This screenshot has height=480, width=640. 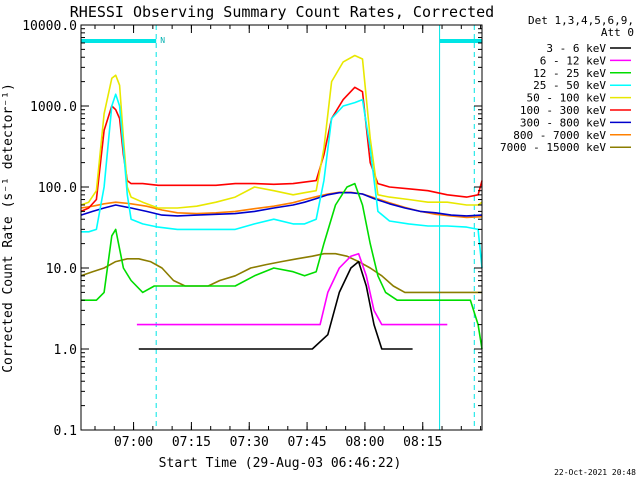 What do you see at coordinates (573, 60) in the screenshot?
I see `legend-label-1: 6 - 12 keV` at bounding box center [573, 60].